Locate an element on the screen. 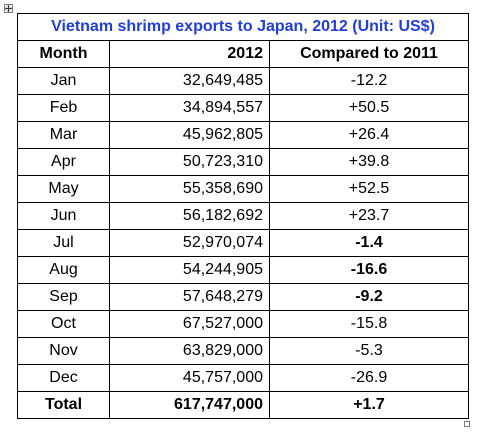 Image resolution: width=487 pixels, height=443 pixels. month-cell: Jul is located at coordinates (63, 243).